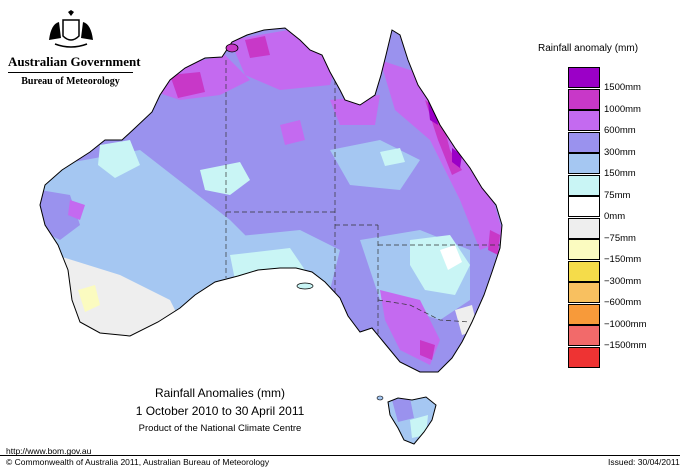  What do you see at coordinates (617, 195) in the screenshot?
I see `legend-label: 75mm` at bounding box center [617, 195].